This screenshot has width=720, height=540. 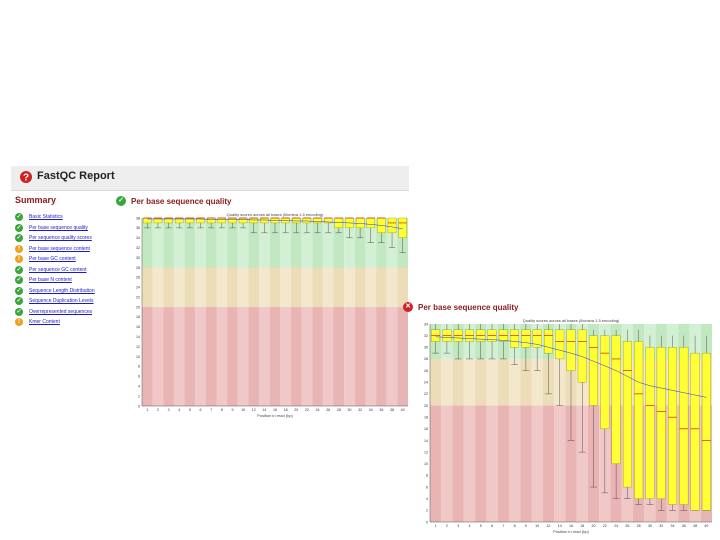 I want to click on summary-item: ✓ Sequence Duplication Levels, so click(x=70, y=301).